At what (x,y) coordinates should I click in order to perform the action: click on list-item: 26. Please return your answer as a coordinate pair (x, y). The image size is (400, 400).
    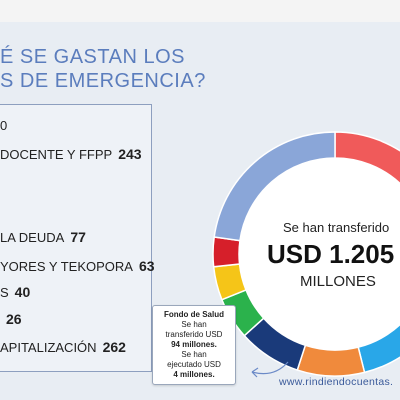
    Looking at the image, I should click on (11, 319).